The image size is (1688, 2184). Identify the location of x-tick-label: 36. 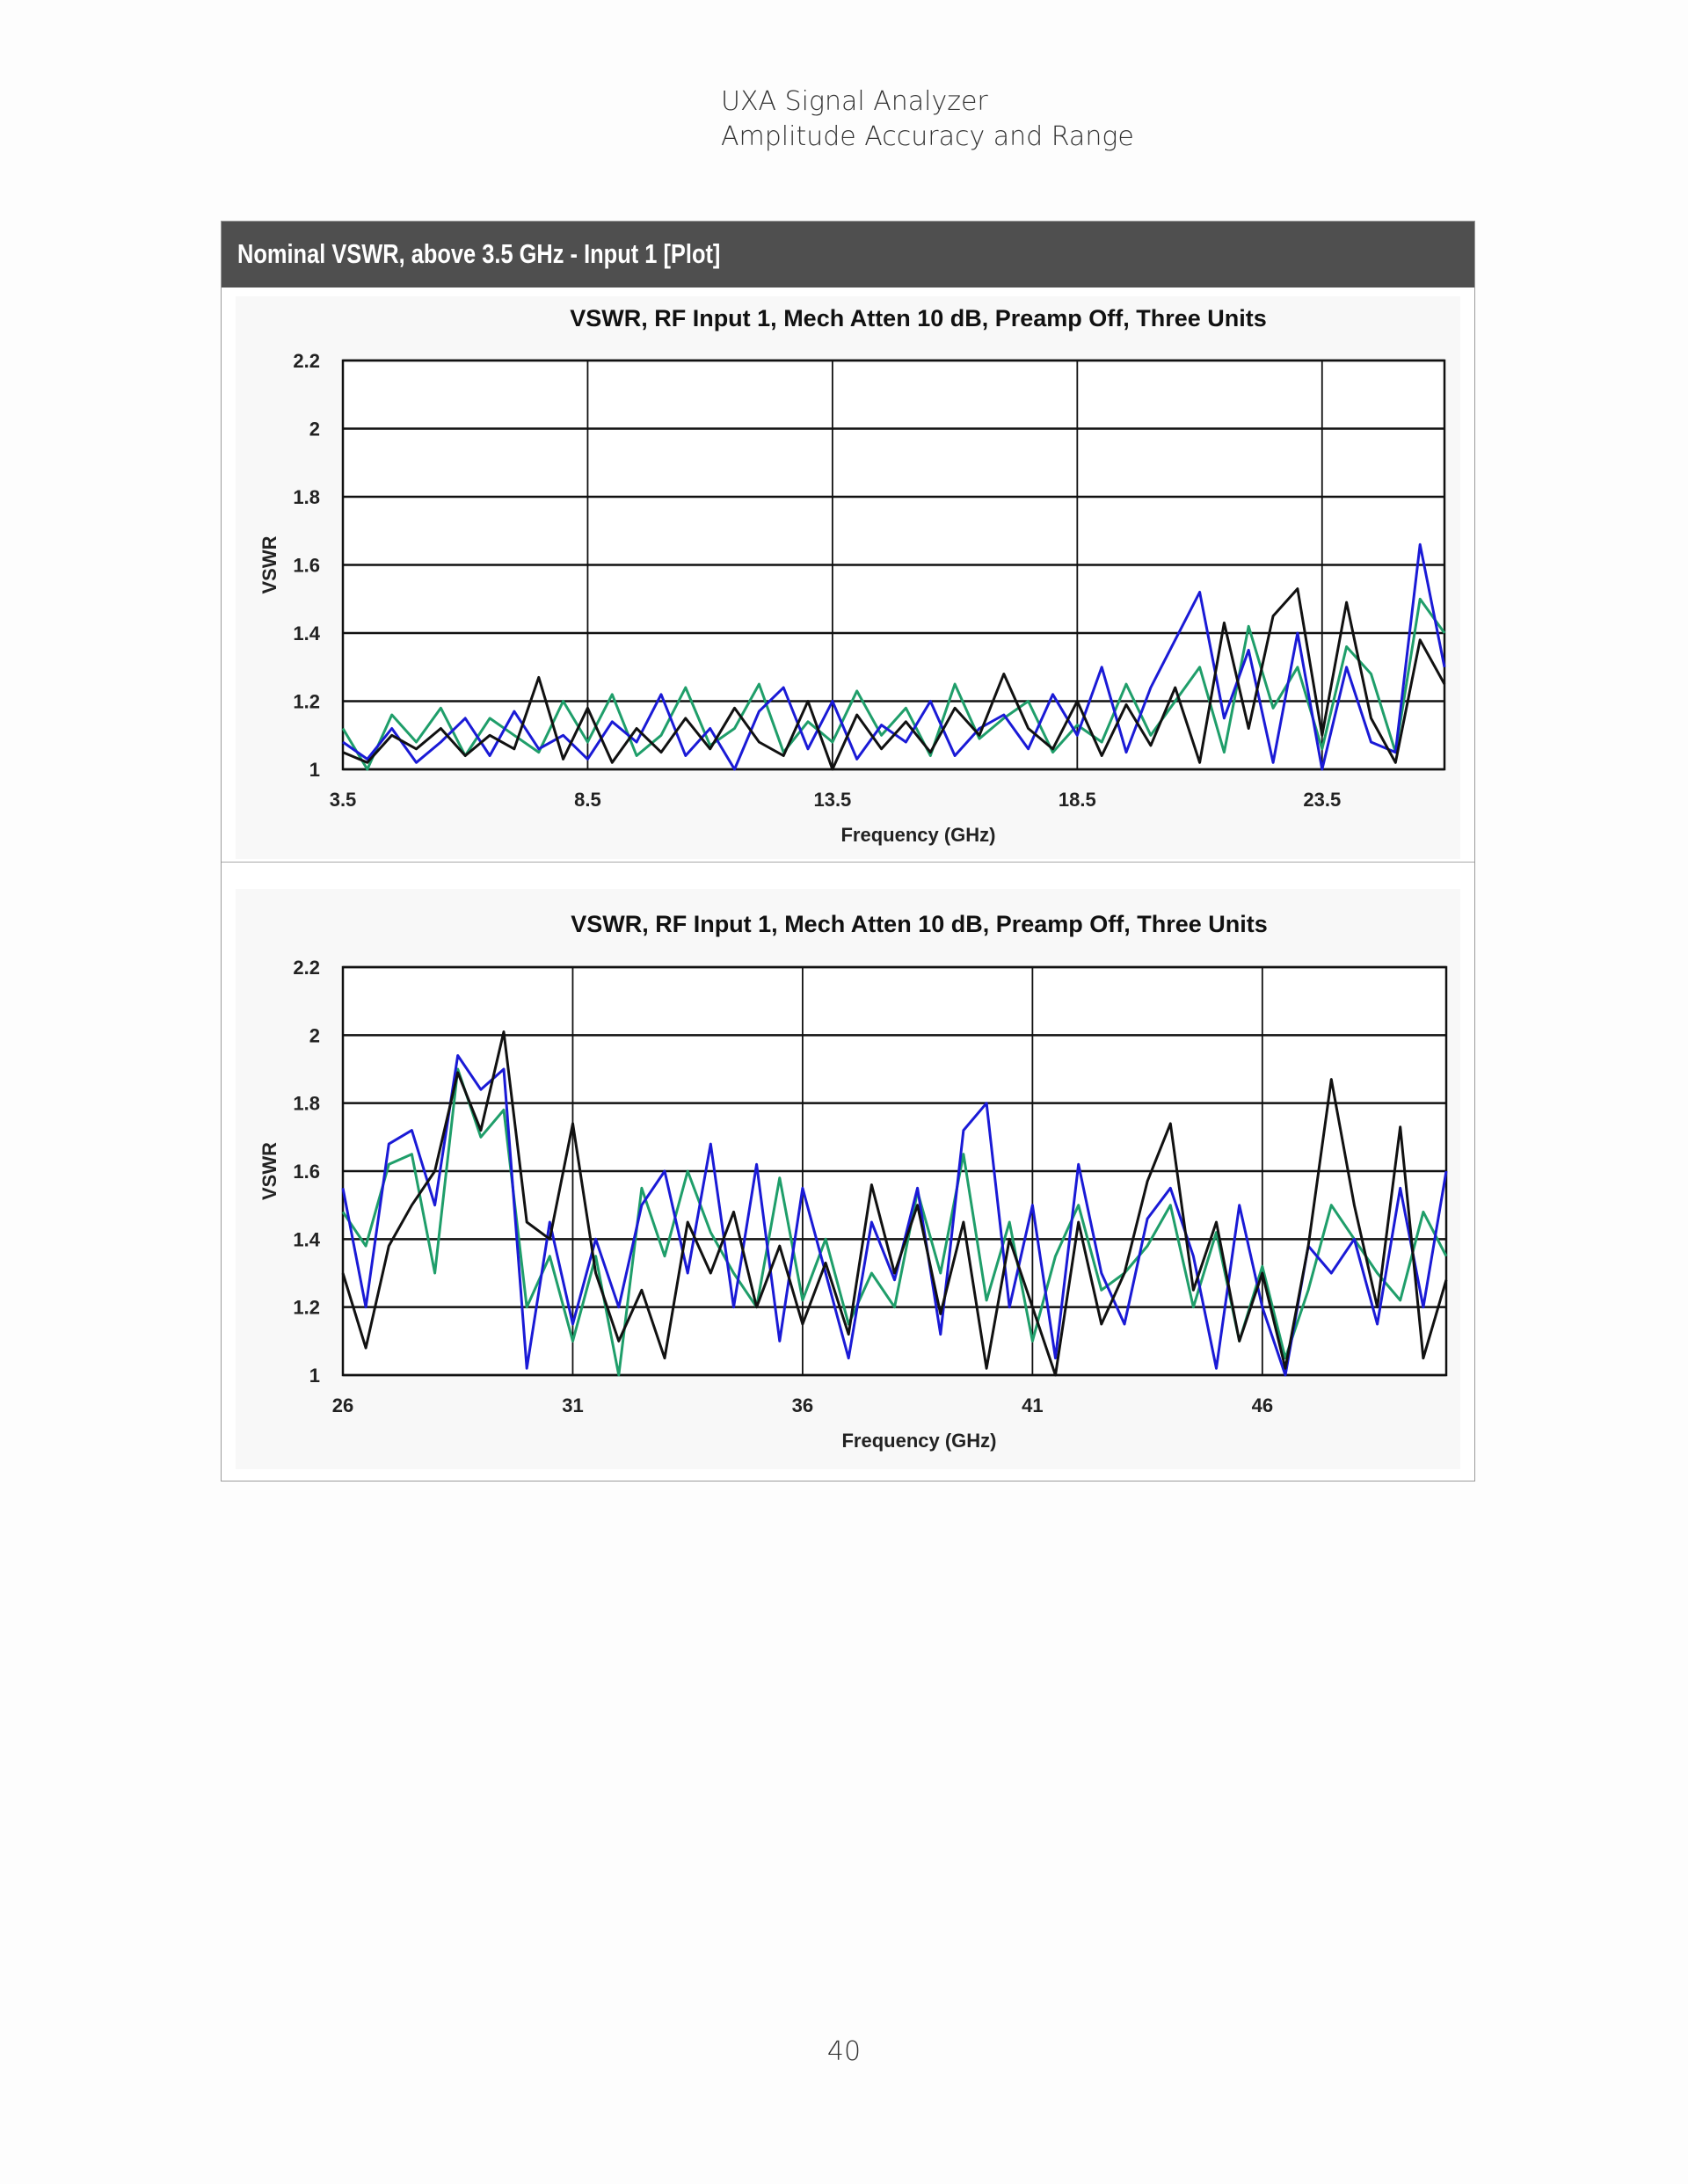
(802, 1405).